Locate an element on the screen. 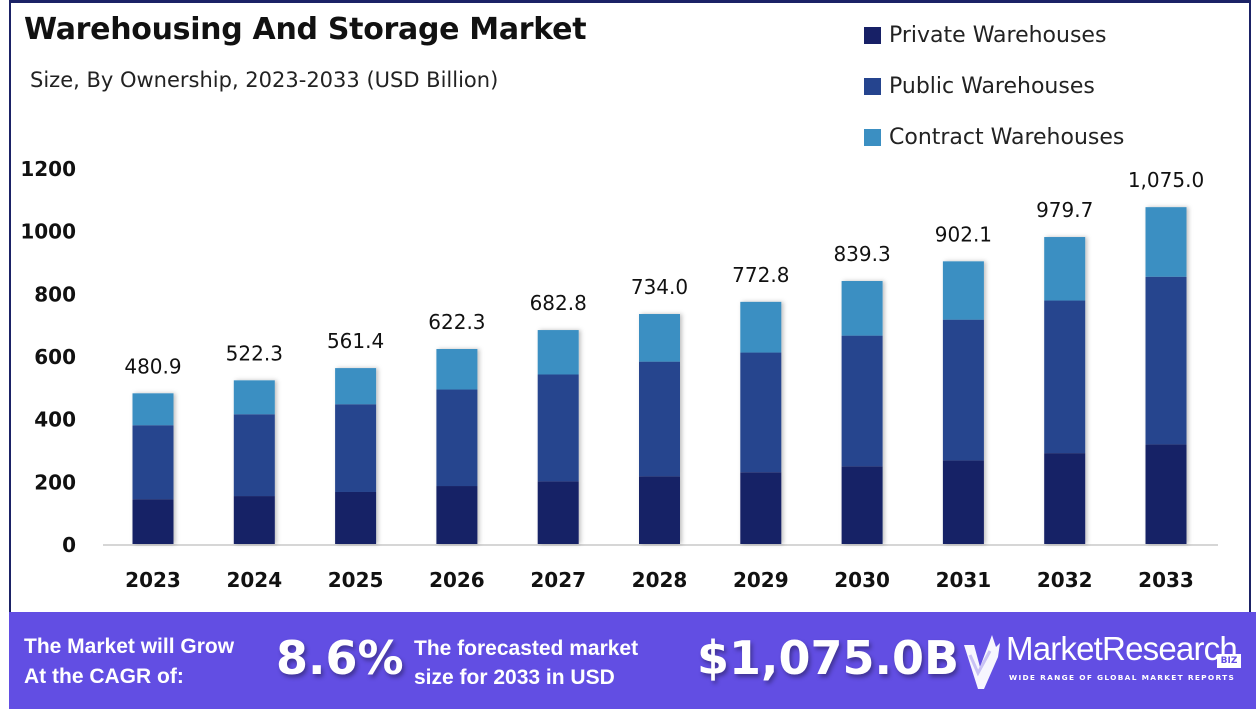 This screenshot has width=1256, height=709. cagr-value: 8.6% is located at coordinates (340, 658).